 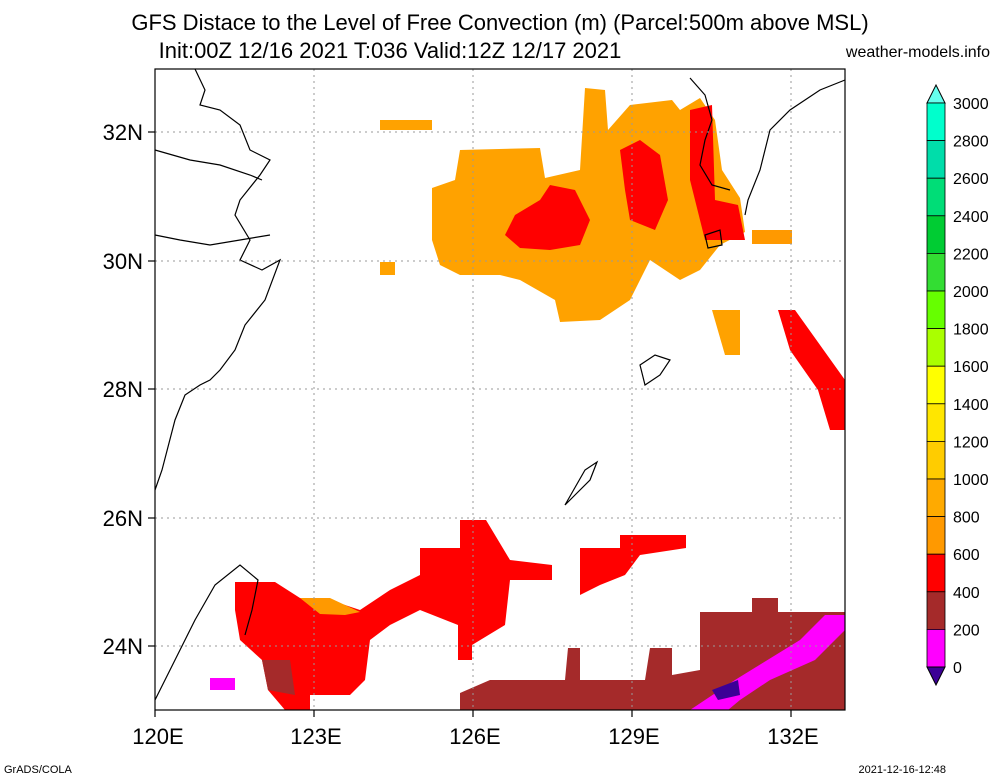 I want to click on region-600m-strip, so click(x=811, y=370).